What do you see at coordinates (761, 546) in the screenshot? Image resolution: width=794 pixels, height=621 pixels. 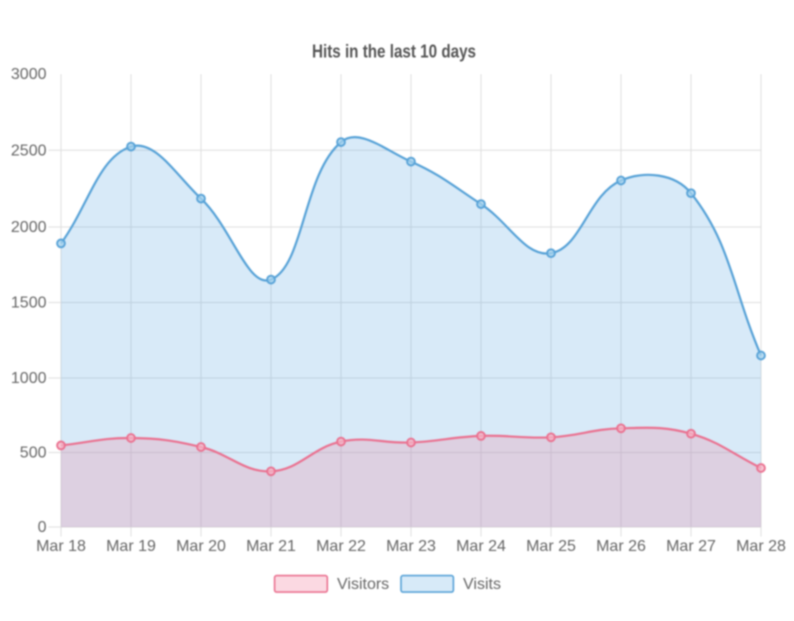 I see `svg-text: Mar 28` at bounding box center [761, 546].